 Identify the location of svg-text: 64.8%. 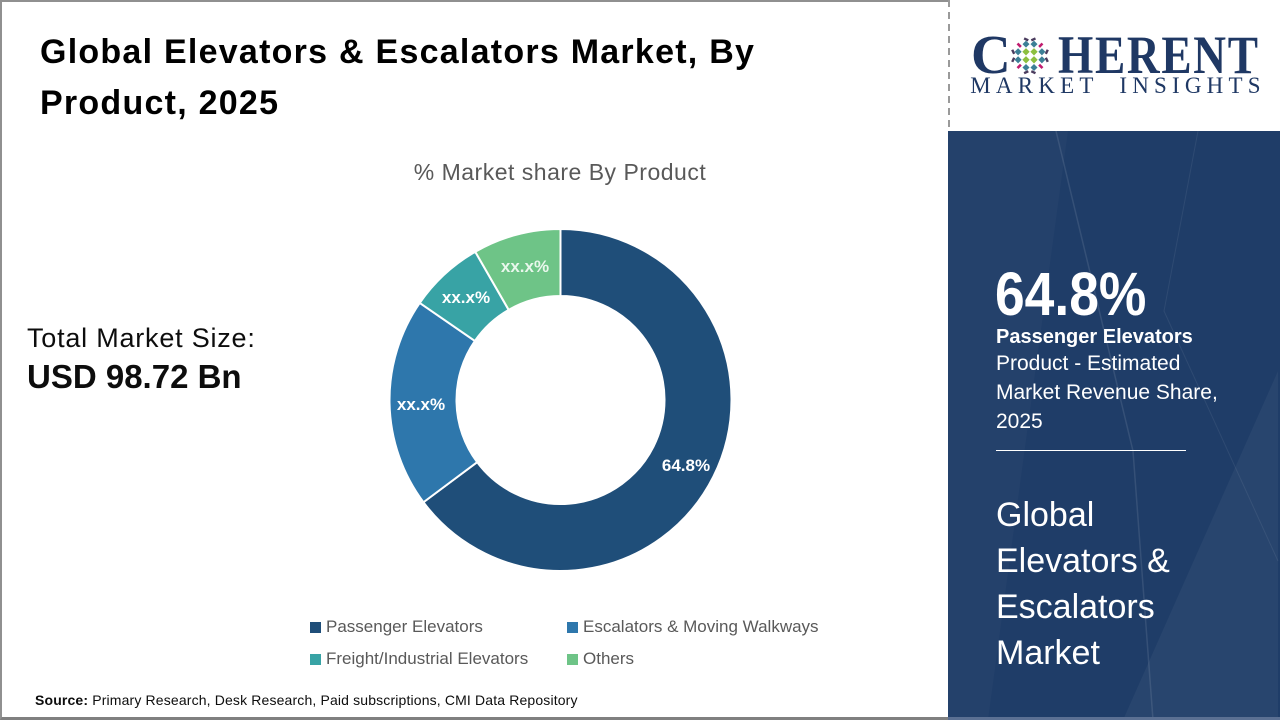
(686, 465).